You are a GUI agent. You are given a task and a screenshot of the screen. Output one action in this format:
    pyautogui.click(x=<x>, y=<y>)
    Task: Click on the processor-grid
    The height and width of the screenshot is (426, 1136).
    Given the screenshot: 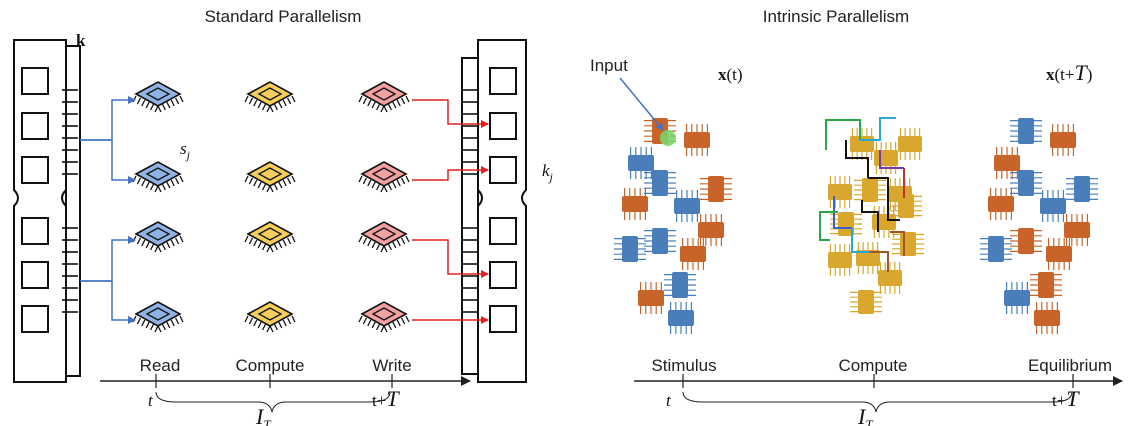 What is the action you would take?
    pyautogui.click(x=271, y=207)
    